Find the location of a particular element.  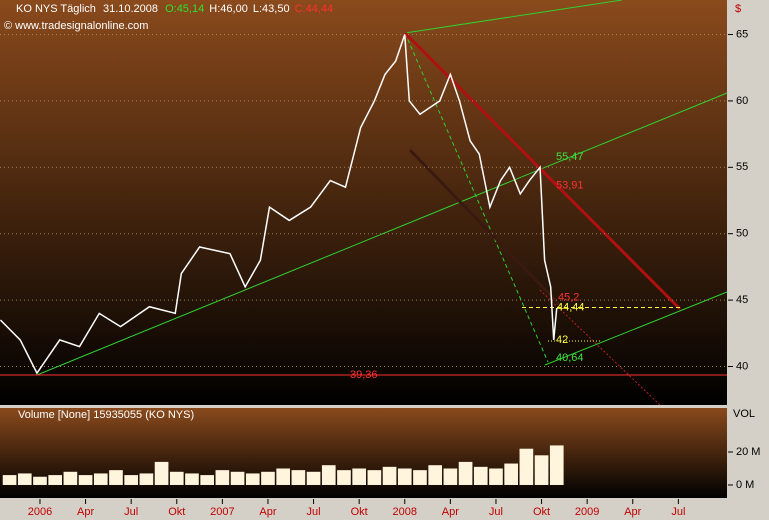

y-tick-label: 60 is located at coordinates (742, 101).